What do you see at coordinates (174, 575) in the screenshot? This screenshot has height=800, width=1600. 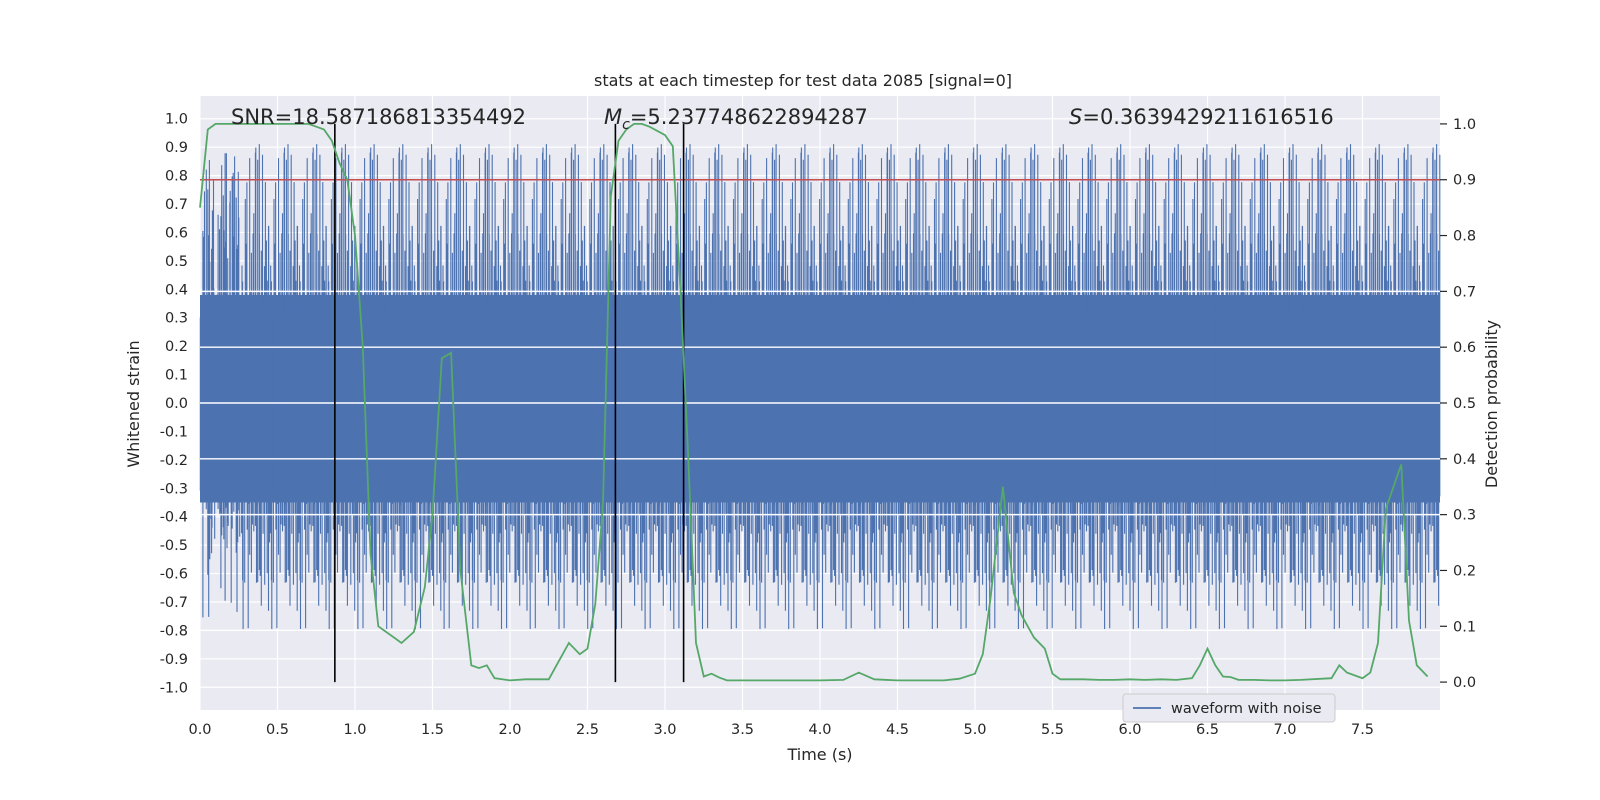 I see `y-tick-label: -0.6` at bounding box center [174, 575].